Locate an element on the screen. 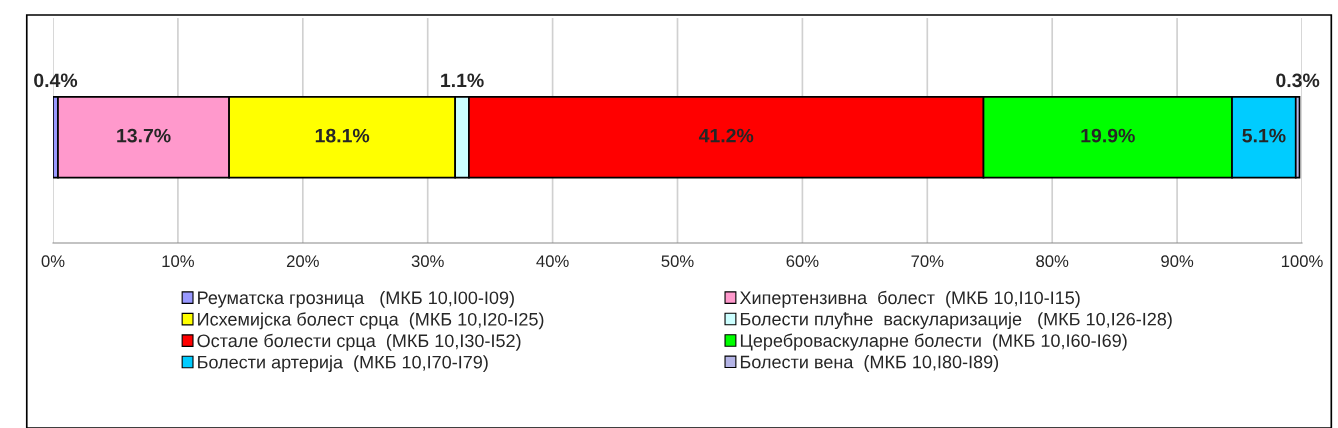 The height and width of the screenshot is (428, 1338). legend-label: Реуматска грозница (МКБ 10,I00-I09) is located at coordinates (356, 299).